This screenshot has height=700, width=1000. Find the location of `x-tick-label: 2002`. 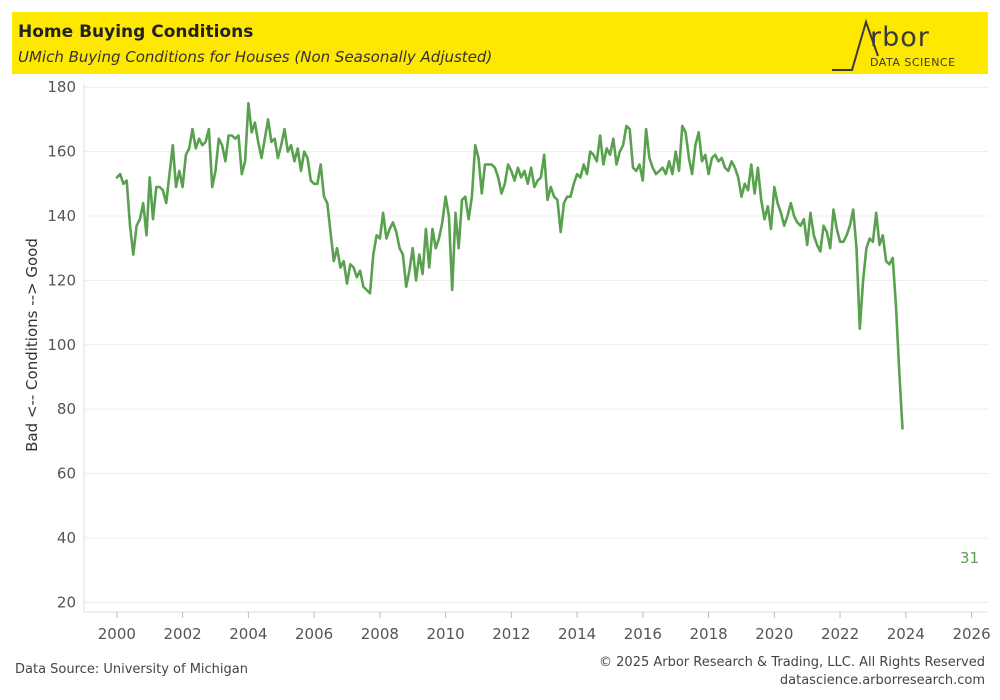

x-tick-label: 2002 is located at coordinates (183, 634).